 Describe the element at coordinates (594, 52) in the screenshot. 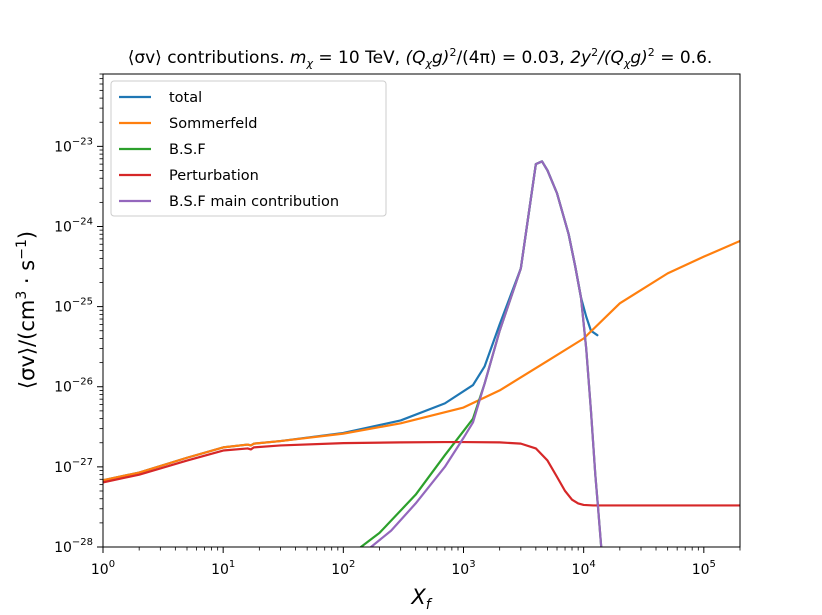

I see `title-coupling2-sup: 2` at that location.